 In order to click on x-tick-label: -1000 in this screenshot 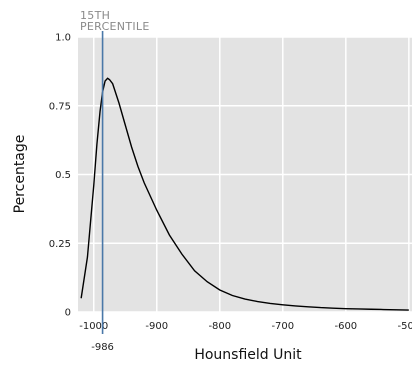, I will do `click(93, 326)`.